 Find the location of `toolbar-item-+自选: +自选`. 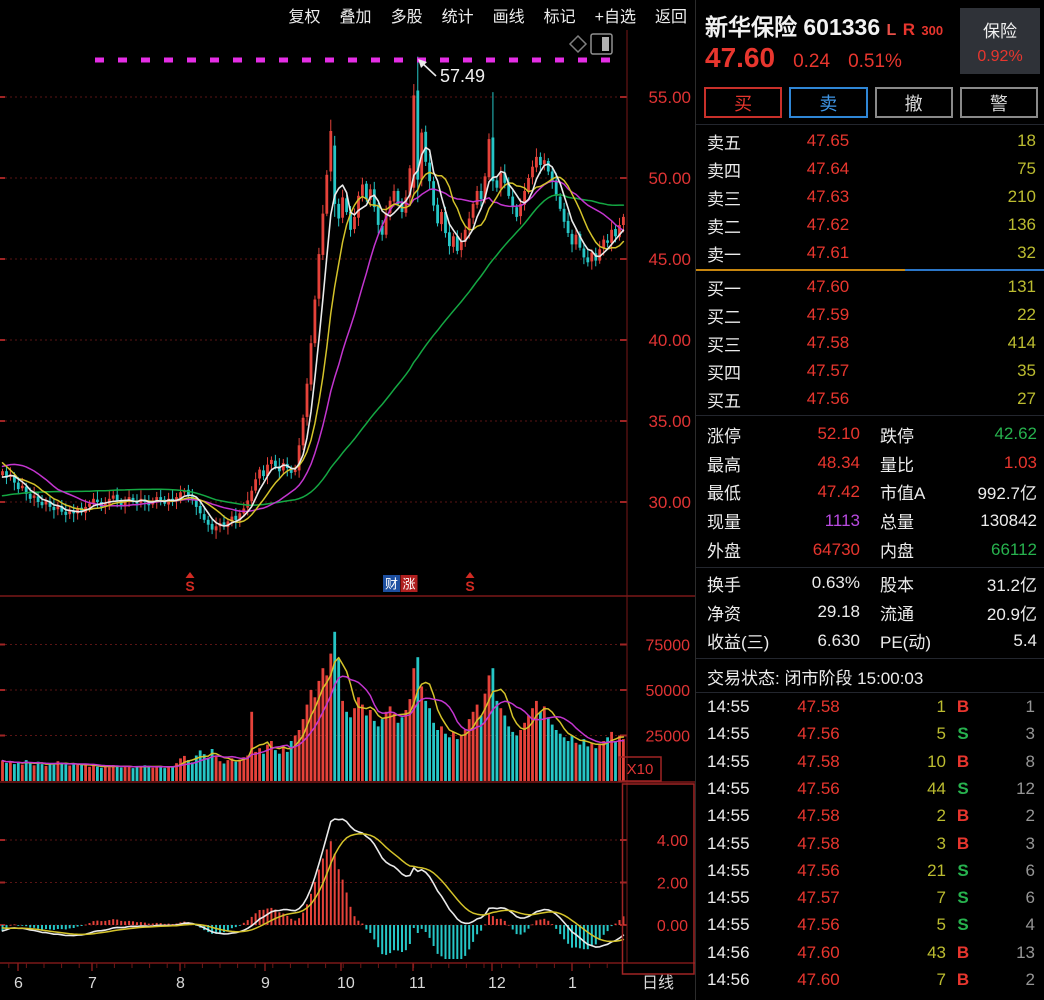

toolbar-item-+自选: +自选 is located at coordinates (615, 17).